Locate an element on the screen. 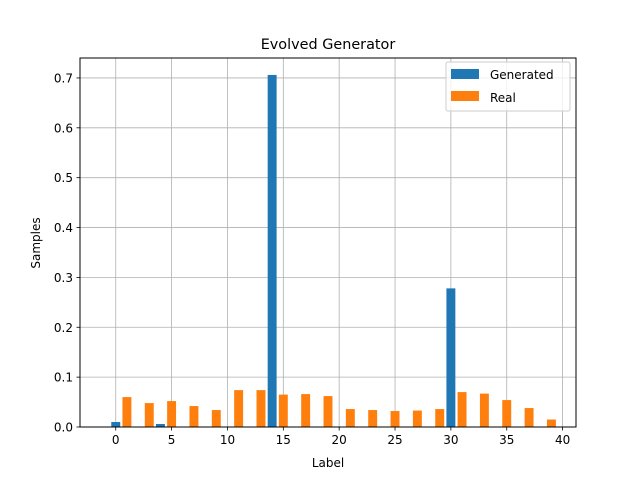  x-tick-label: 10 is located at coordinates (227, 440).